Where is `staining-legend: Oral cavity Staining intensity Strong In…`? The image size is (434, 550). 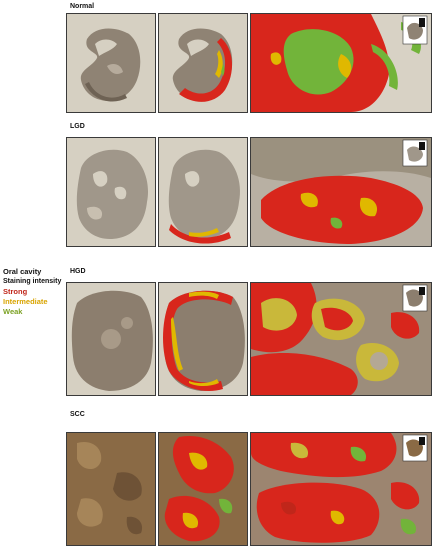
staining-legend: Oral cavity Staining intensity Strong In… is located at coordinates (36, 292).